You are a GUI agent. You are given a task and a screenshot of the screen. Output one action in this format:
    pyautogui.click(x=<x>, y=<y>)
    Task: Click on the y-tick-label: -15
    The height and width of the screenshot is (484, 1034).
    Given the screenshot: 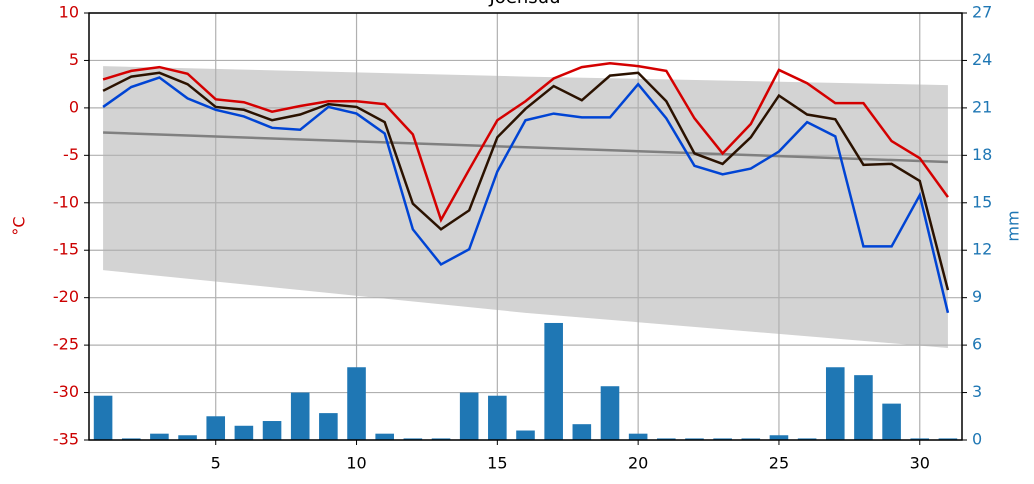 What is the action you would take?
    pyautogui.click(x=66, y=249)
    